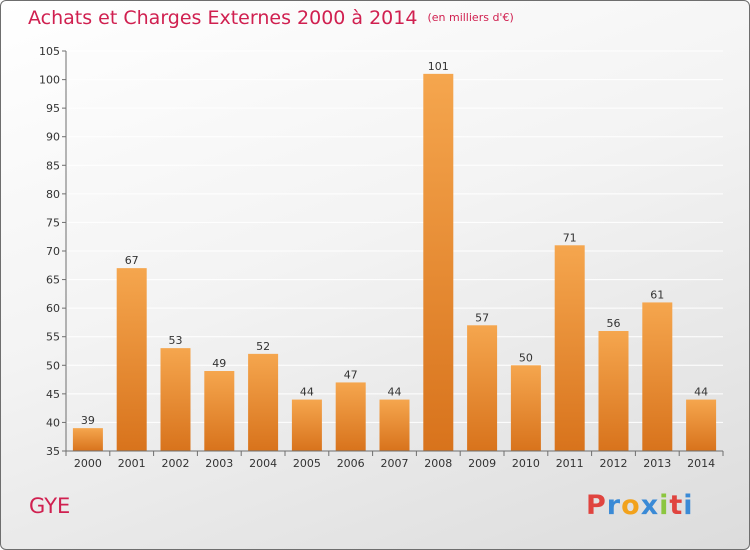 The width and height of the screenshot is (750, 550). Describe the element at coordinates (176, 463) in the screenshot. I see `x-tick-label-2002: 2002` at that location.